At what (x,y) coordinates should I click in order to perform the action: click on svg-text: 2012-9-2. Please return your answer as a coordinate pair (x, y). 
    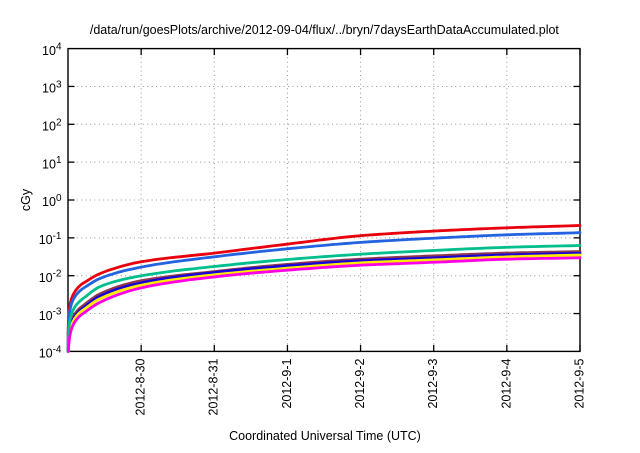
    Looking at the image, I should click on (360, 383).